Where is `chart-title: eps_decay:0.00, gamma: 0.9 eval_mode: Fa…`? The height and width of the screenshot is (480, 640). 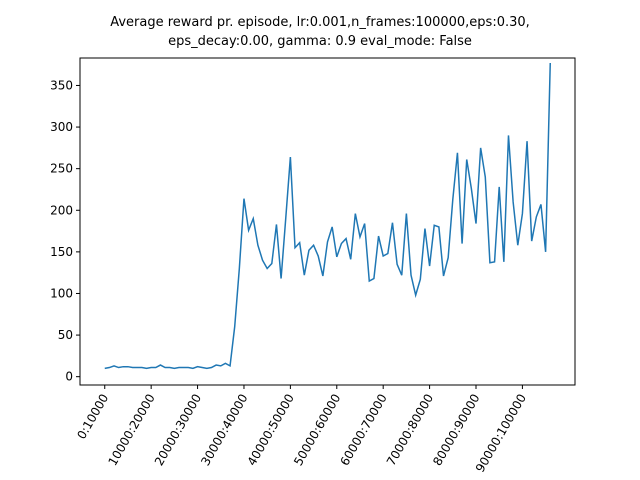
chart-title: eps_decay:0.00, gamma: 0.9 eval_mode: Fa… is located at coordinates (320, 41).